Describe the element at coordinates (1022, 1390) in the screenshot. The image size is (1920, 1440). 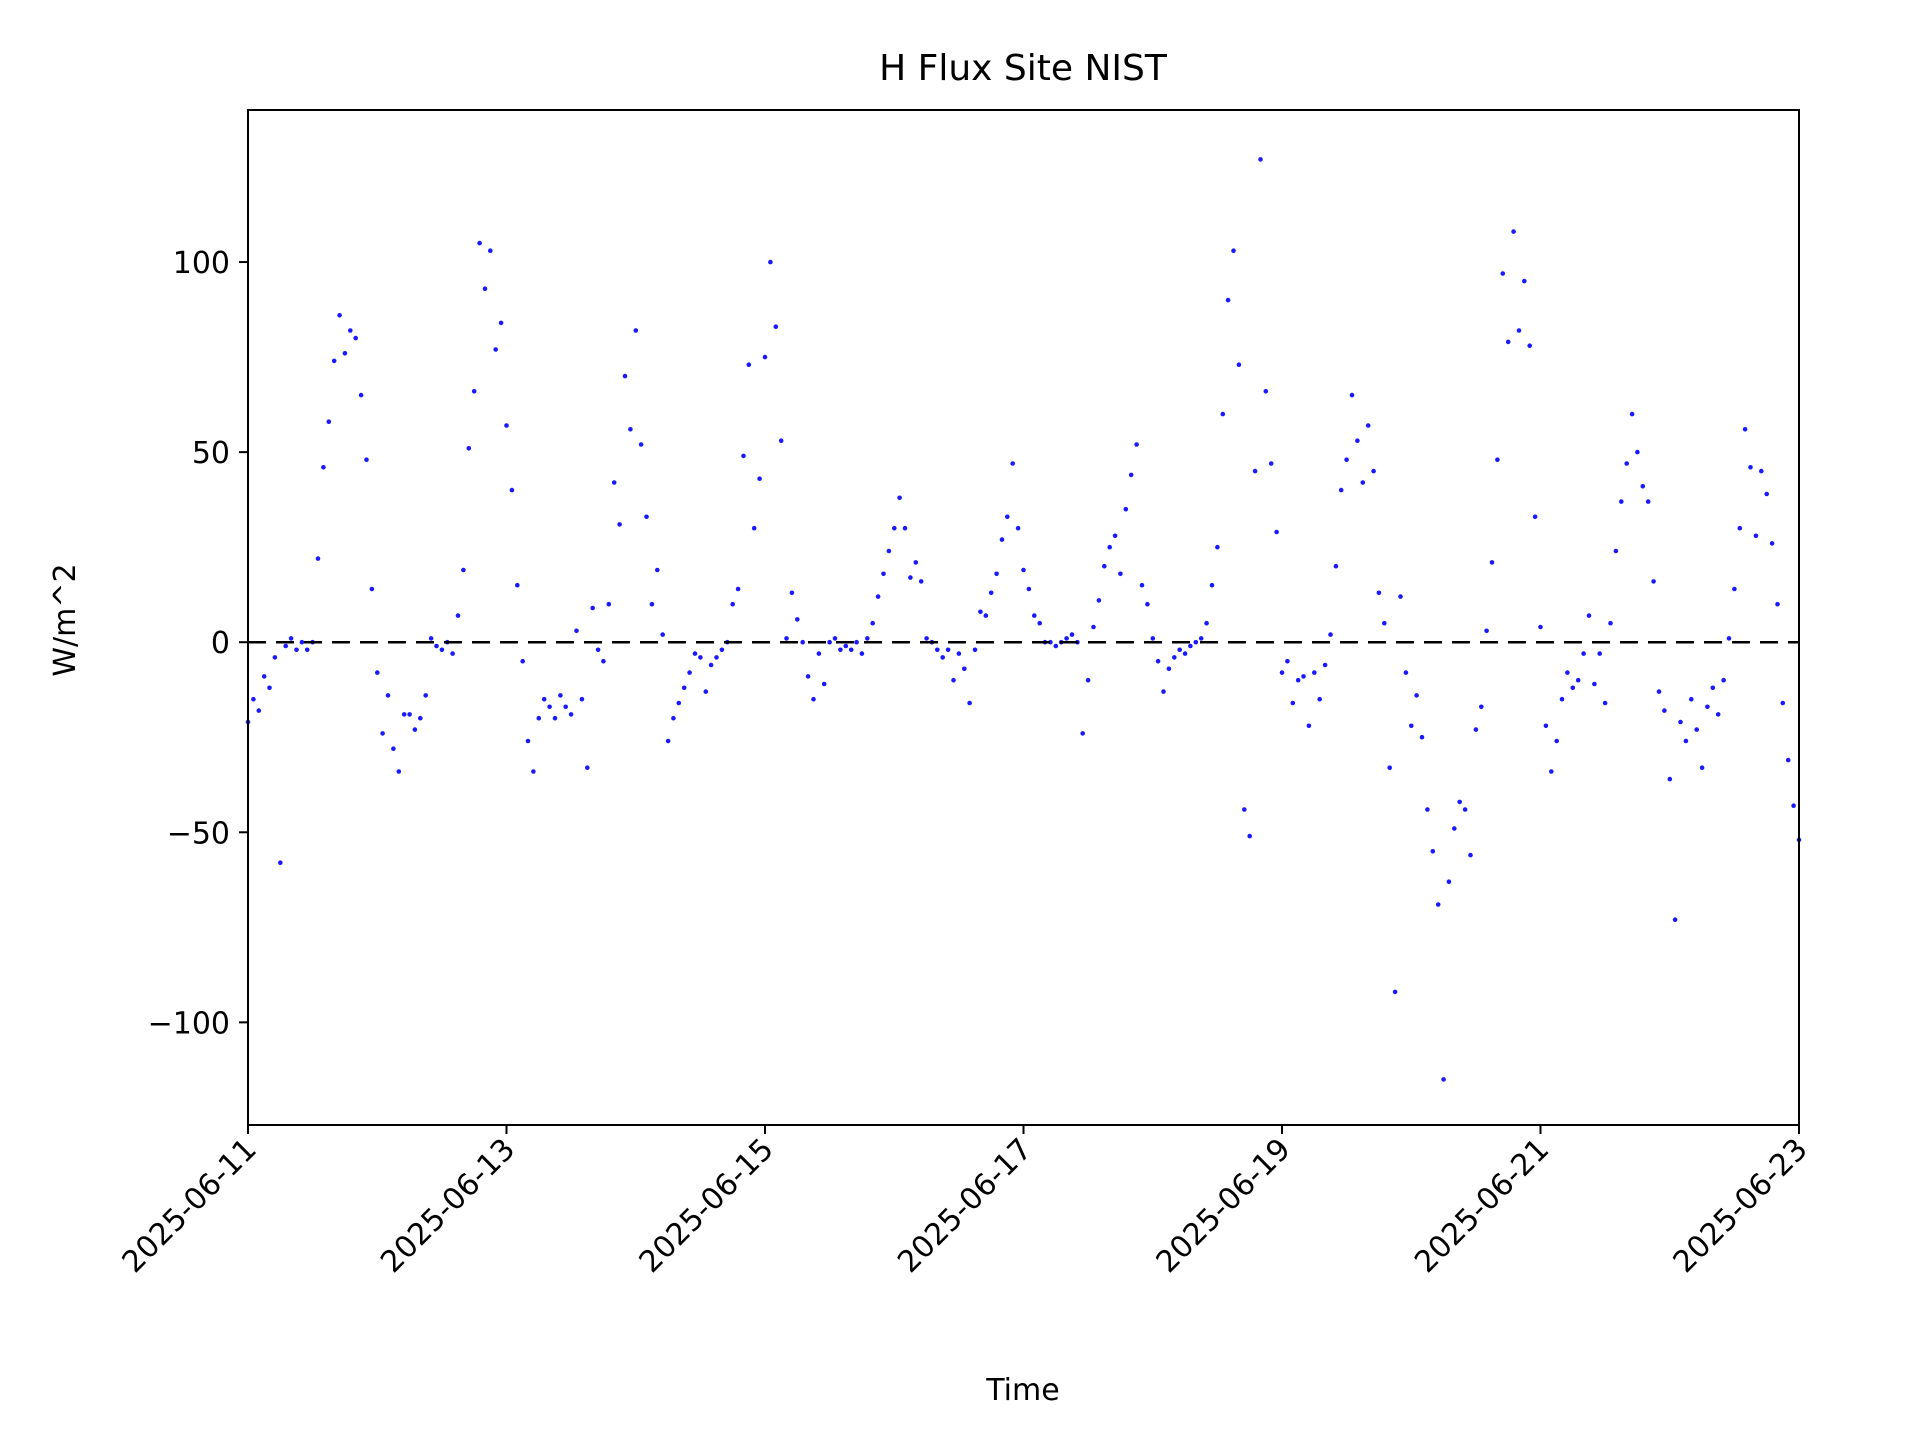
I see `x-axis-label: Time` at that location.